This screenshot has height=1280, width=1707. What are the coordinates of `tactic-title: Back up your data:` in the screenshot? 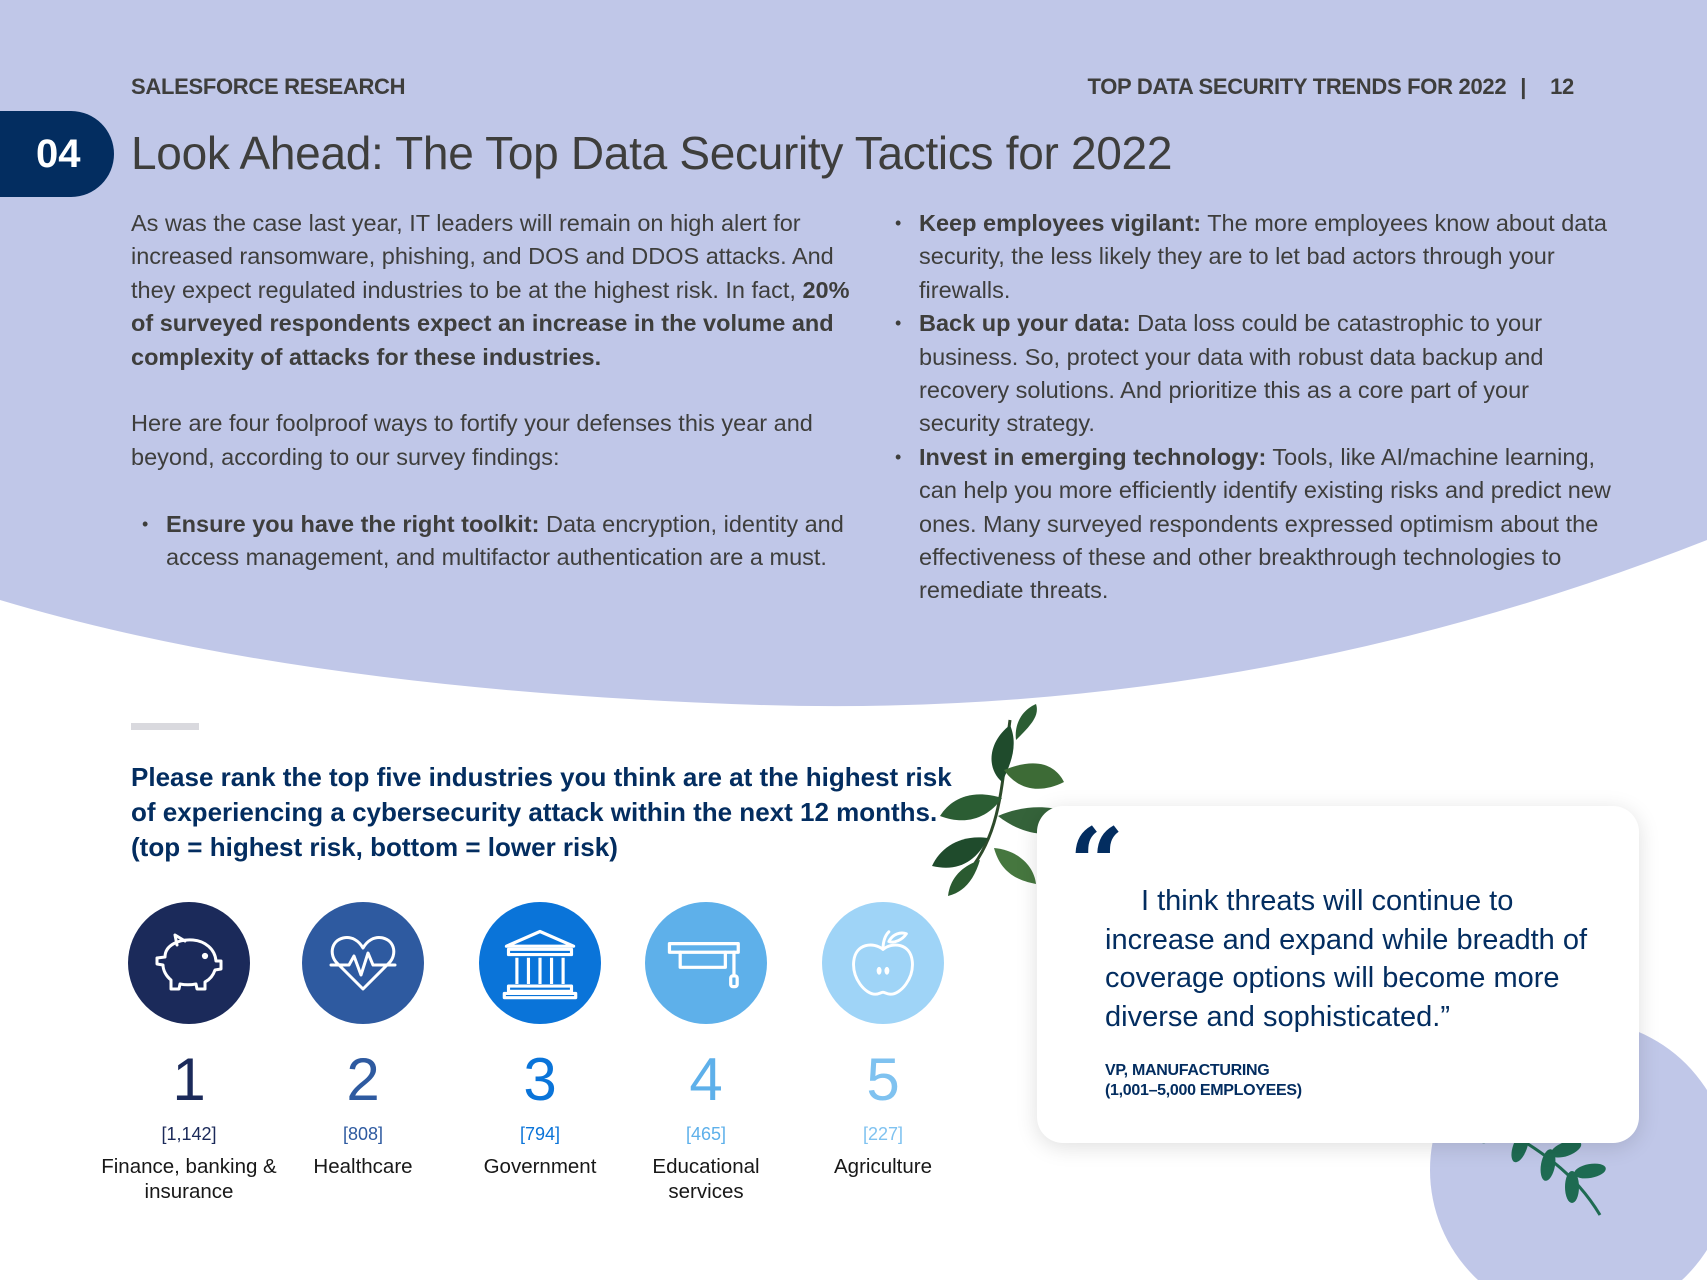 It's located at (1025, 323).